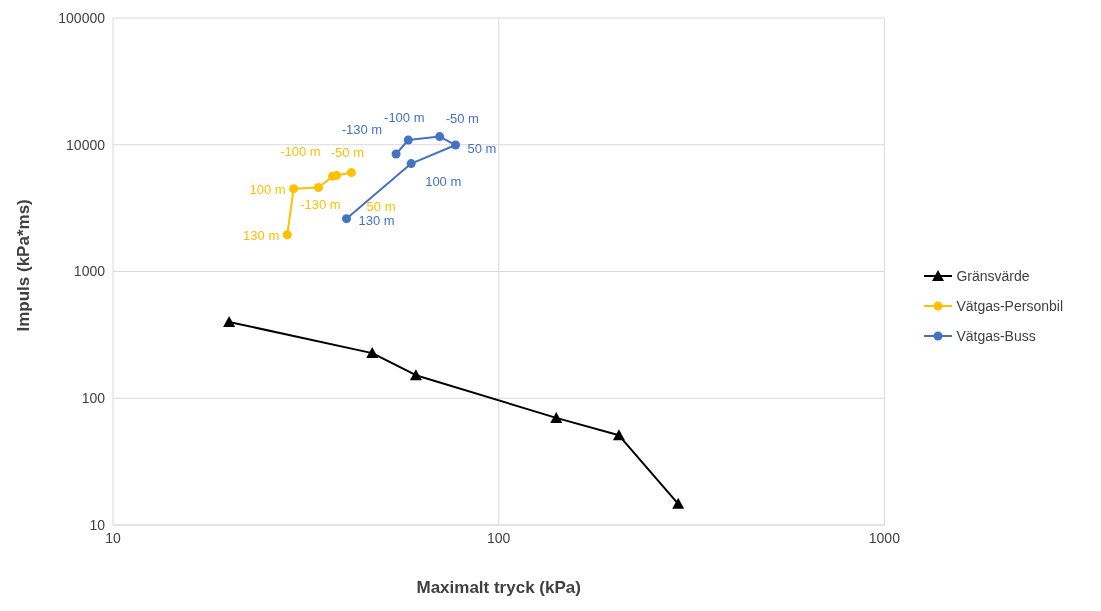  Describe the element at coordinates (498, 587) in the screenshot. I see `x-axis-title: Maximalt tryck (kPa)` at that location.